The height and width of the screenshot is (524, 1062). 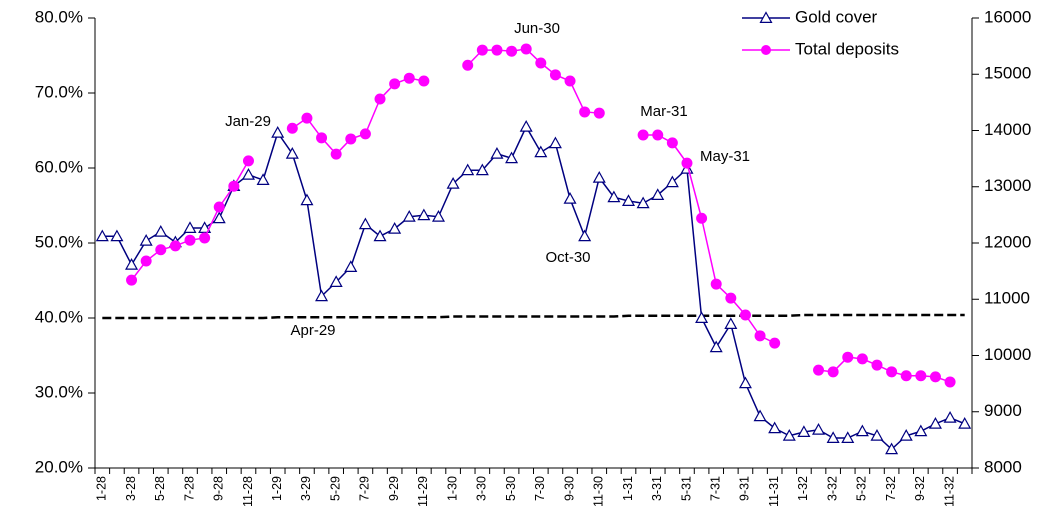 What do you see at coordinates (59, 391) in the screenshot?
I see `y-tick-label: 30.0%` at bounding box center [59, 391].